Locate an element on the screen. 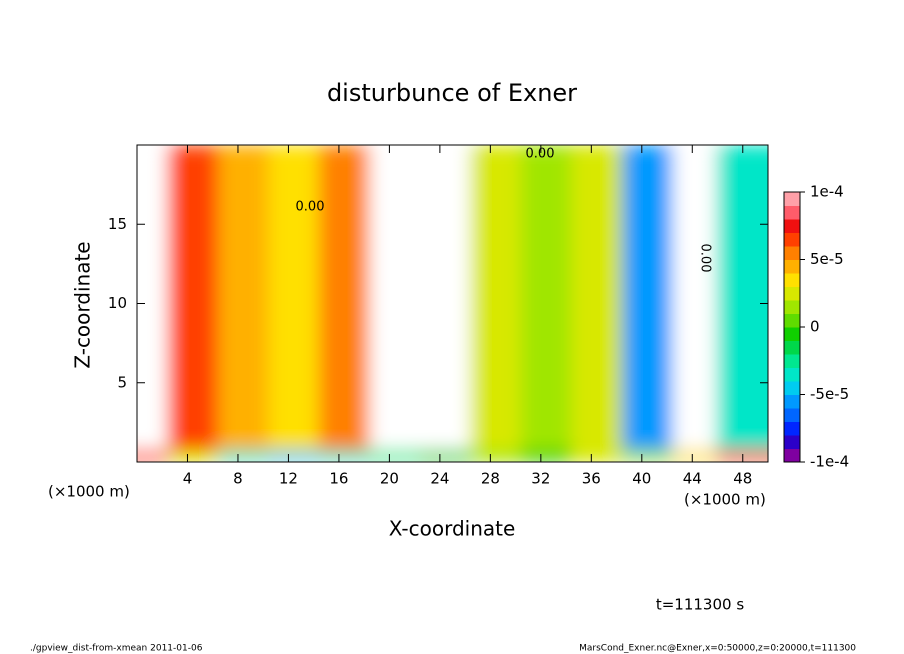 This screenshot has height=654, width=904. chart-title: disturbunce of Exner is located at coordinates (452, 93).